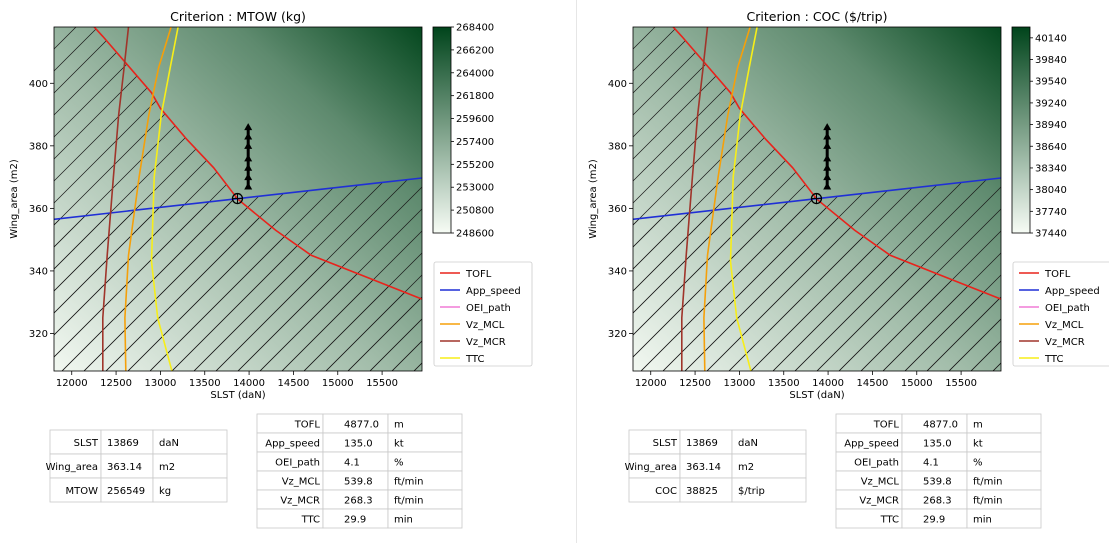 The height and width of the screenshot is (543, 1109). What do you see at coordinates (72, 467) in the screenshot?
I see `design-table-text: Wing_area` at bounding box center [72, 467].